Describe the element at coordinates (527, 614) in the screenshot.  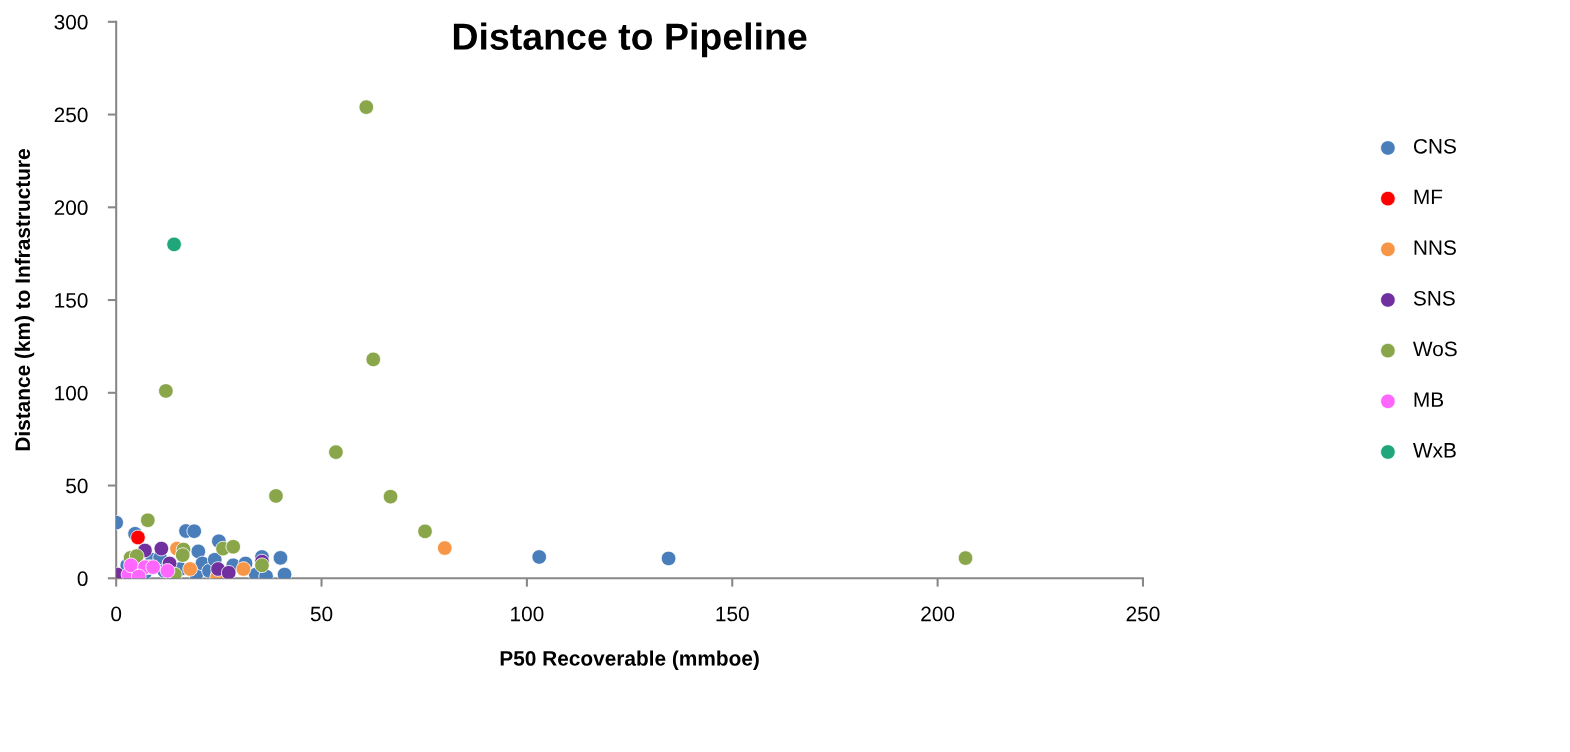
I see `x-tick-label: 100` at that location.